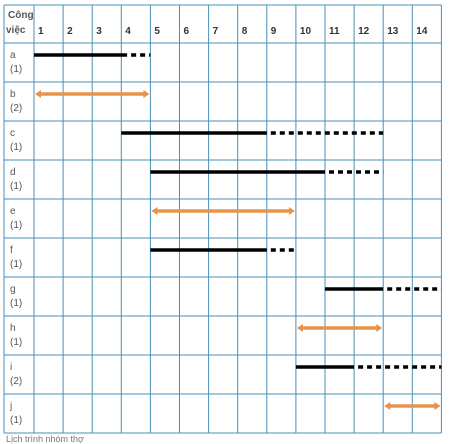  What do you see at coordinates (13, 211) in the screenshot?
I see `task-name-e: e` at bounding box center [13, 211].